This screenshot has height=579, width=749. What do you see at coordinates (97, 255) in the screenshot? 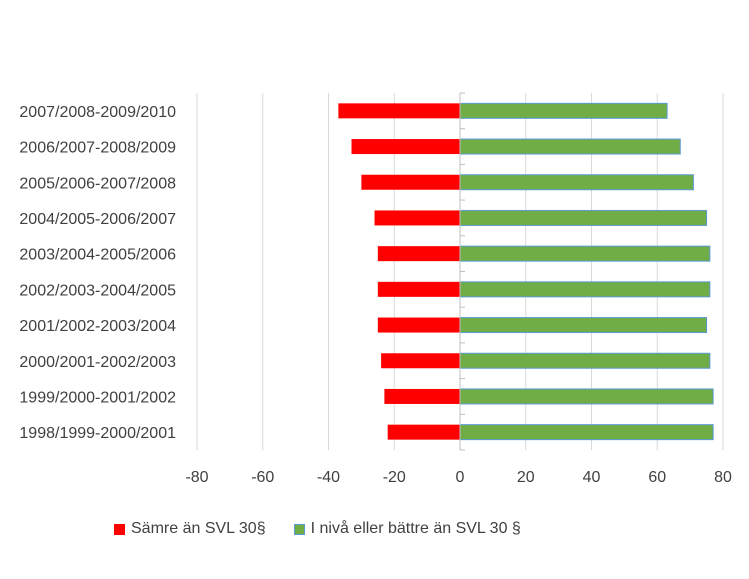
I see `category-label: 2003/2004-2005/2006` at bounding box center [97, 255].